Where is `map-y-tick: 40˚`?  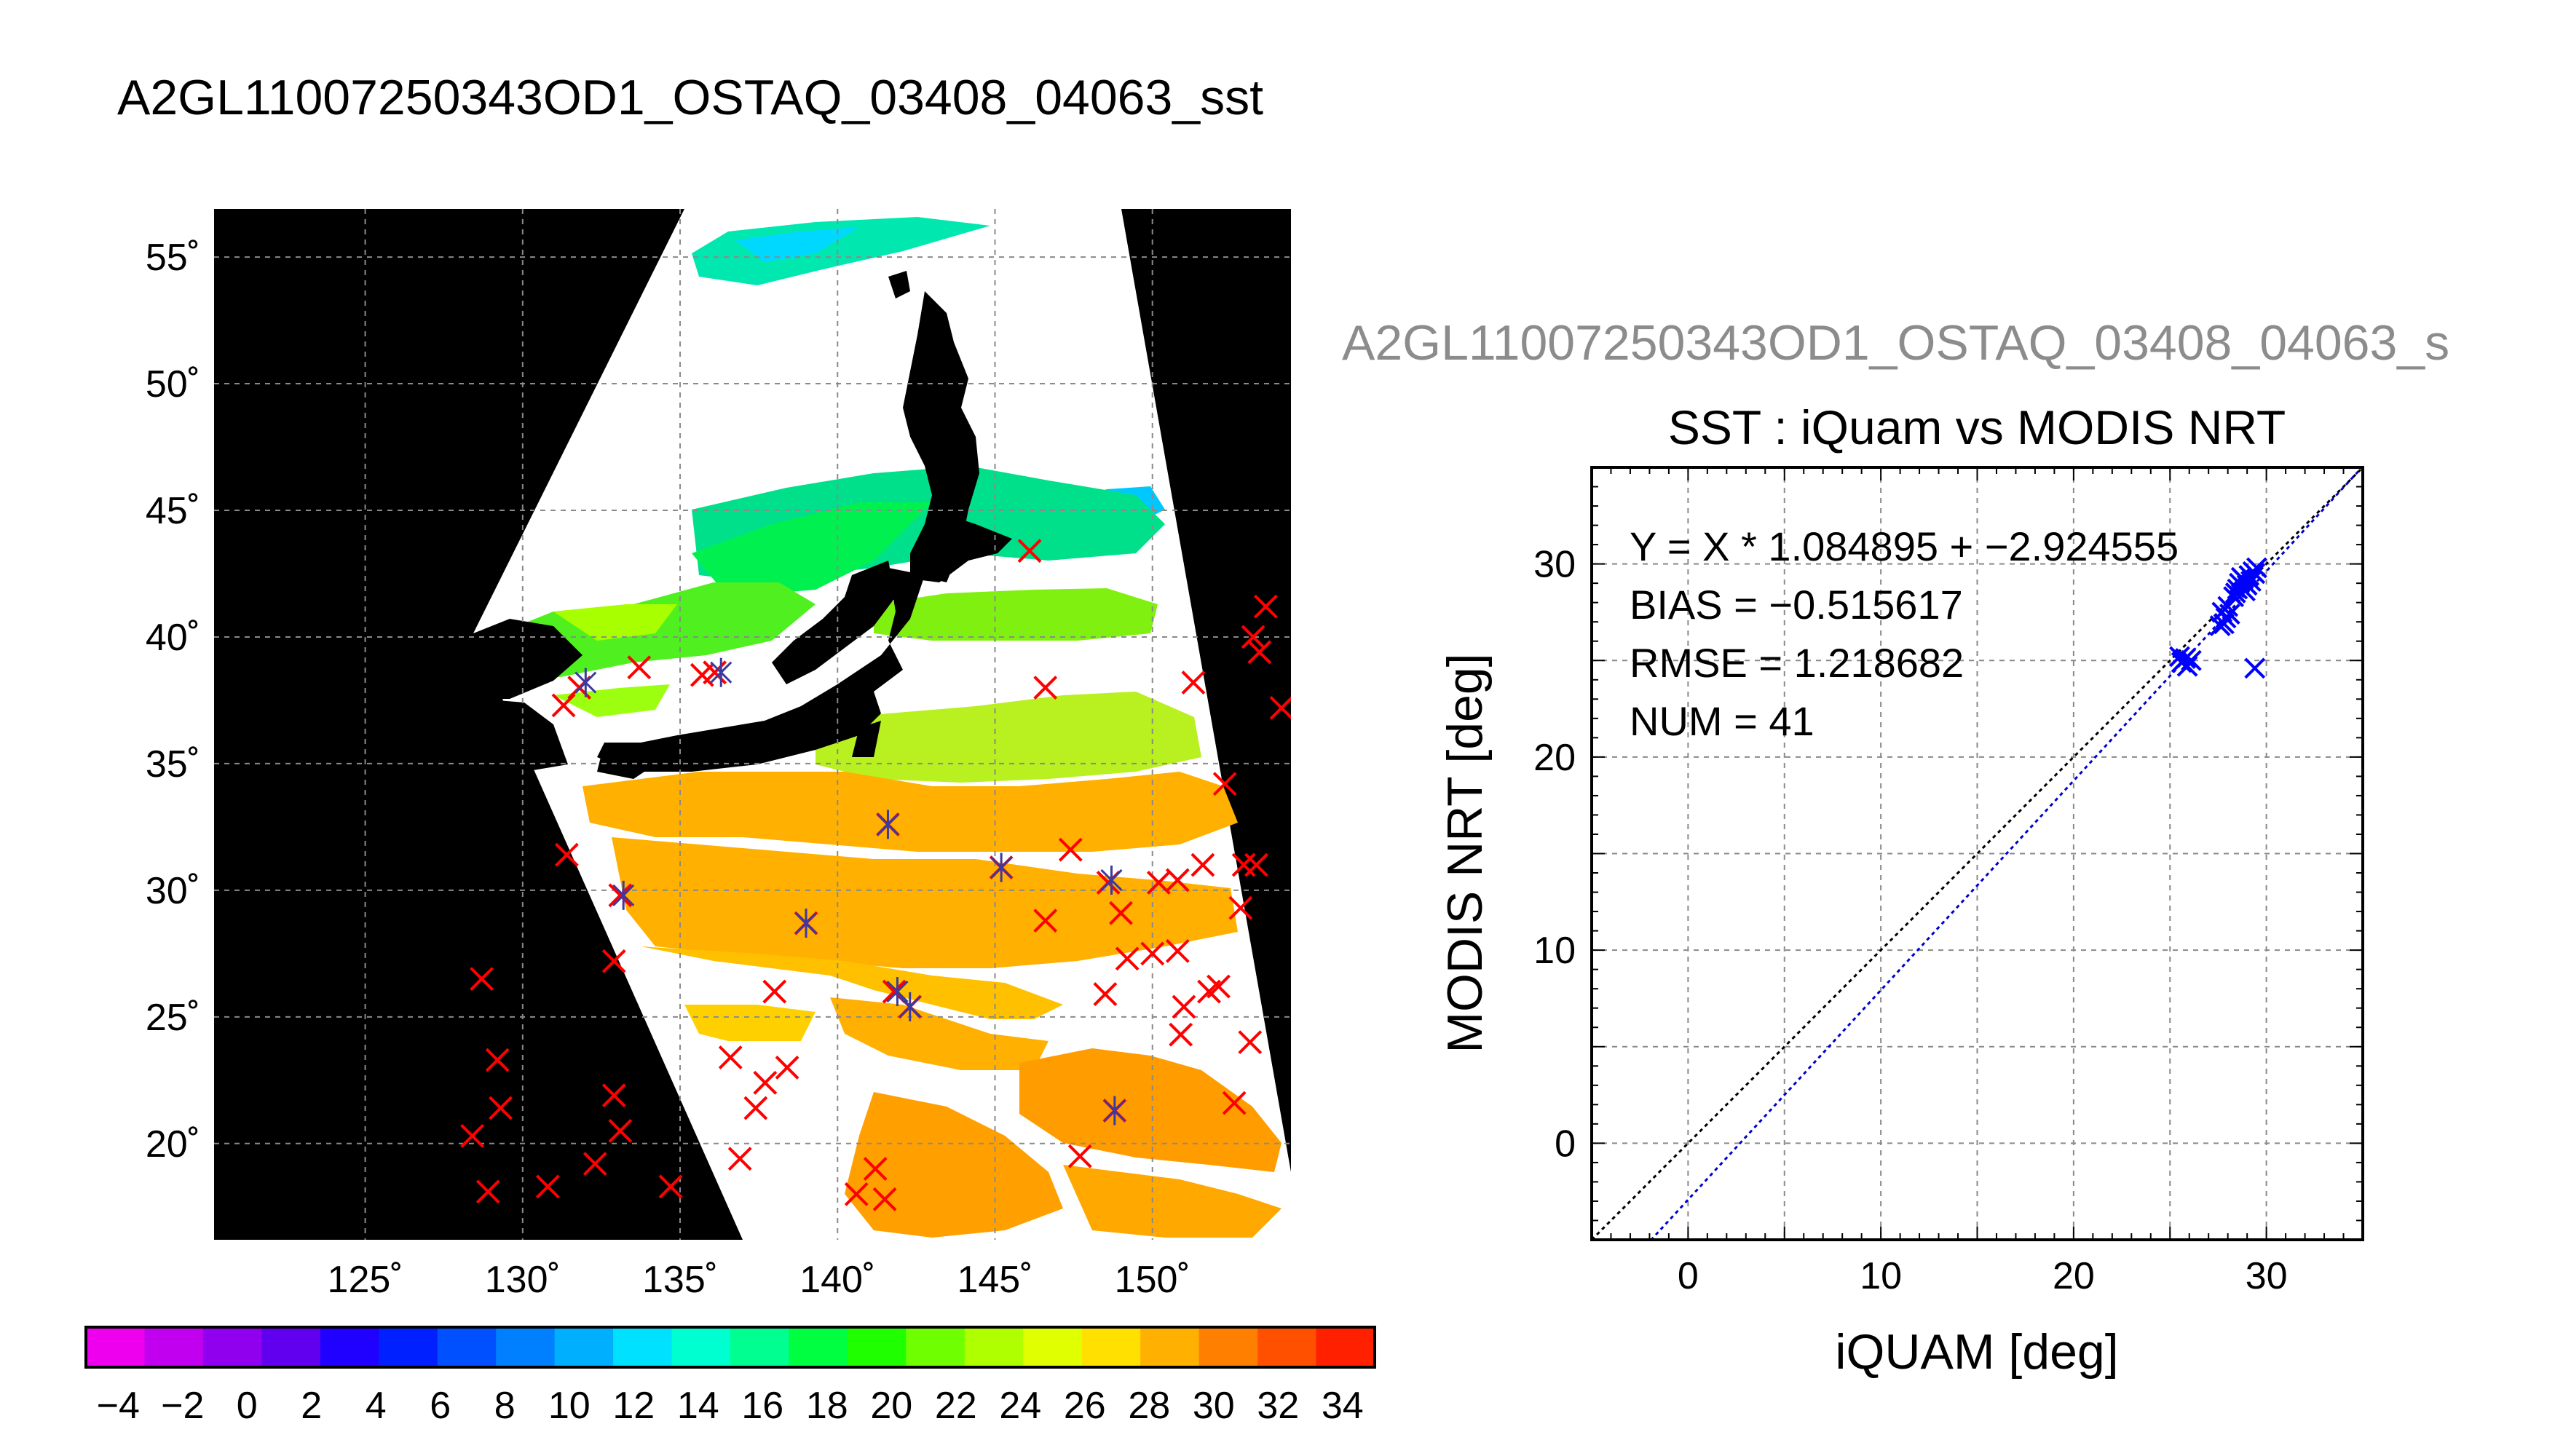 map-y-tick: 40˚ is located at coordinates (173, 638).